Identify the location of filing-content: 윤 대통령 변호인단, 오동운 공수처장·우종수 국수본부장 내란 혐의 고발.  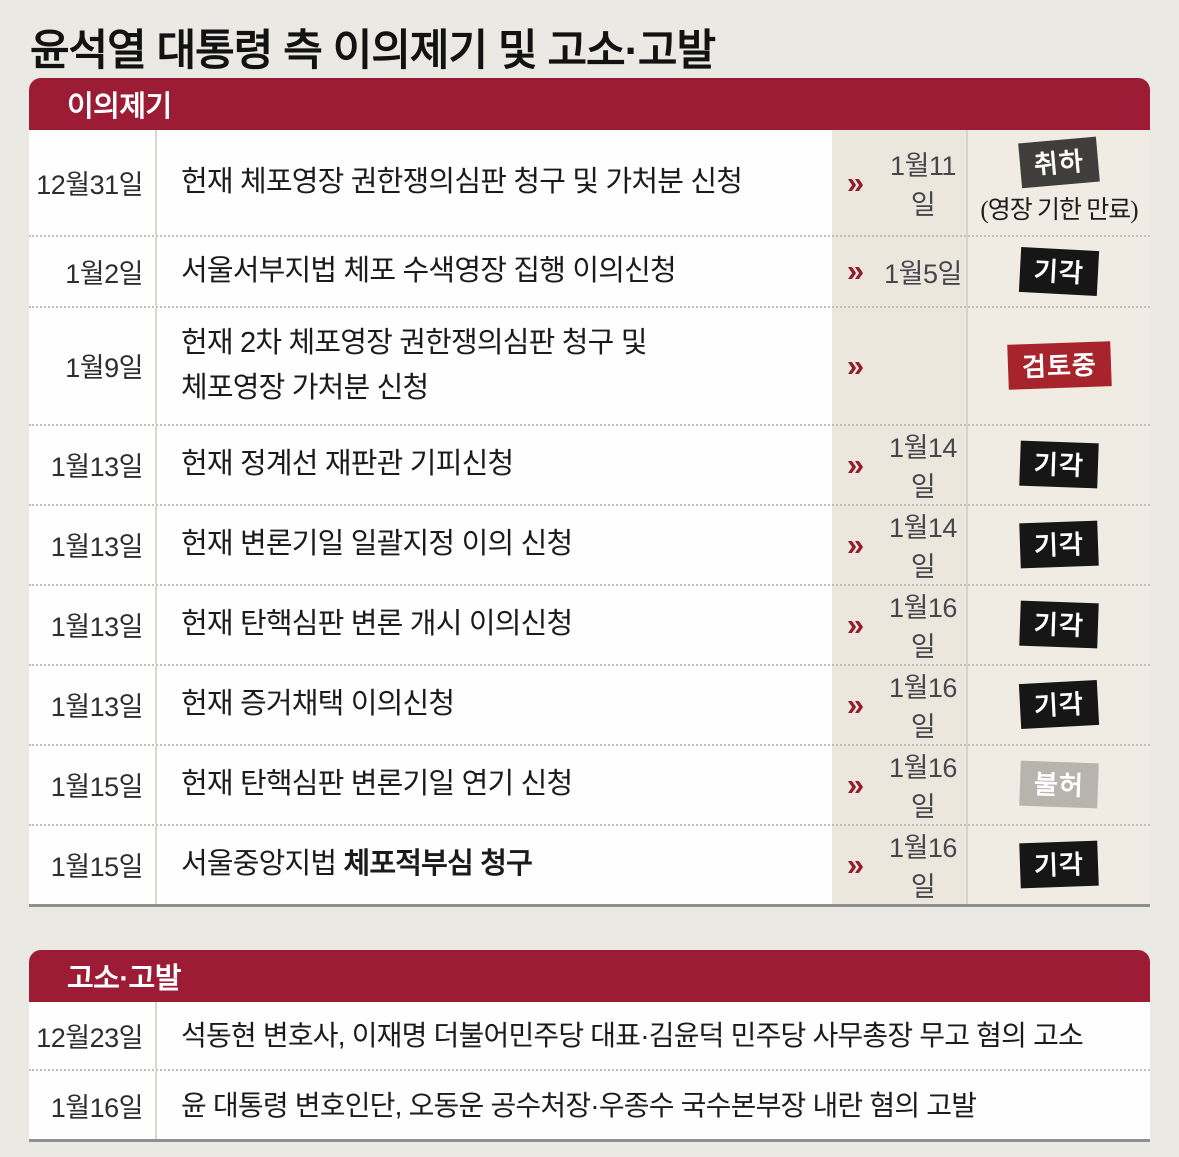
(579, 1105).